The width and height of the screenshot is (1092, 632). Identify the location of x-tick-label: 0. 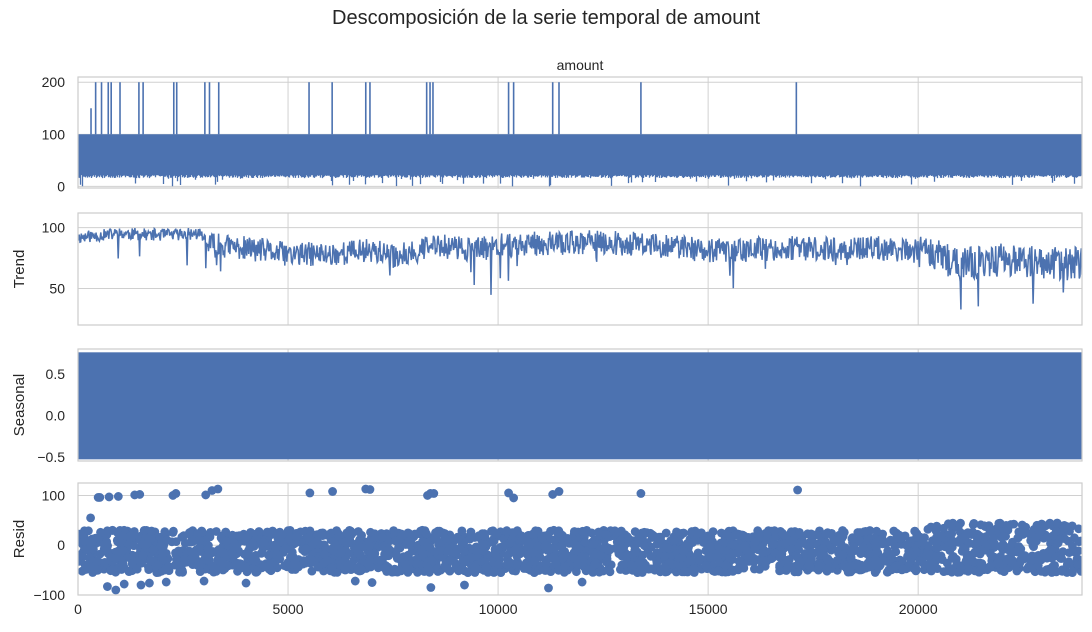
(78, 609).